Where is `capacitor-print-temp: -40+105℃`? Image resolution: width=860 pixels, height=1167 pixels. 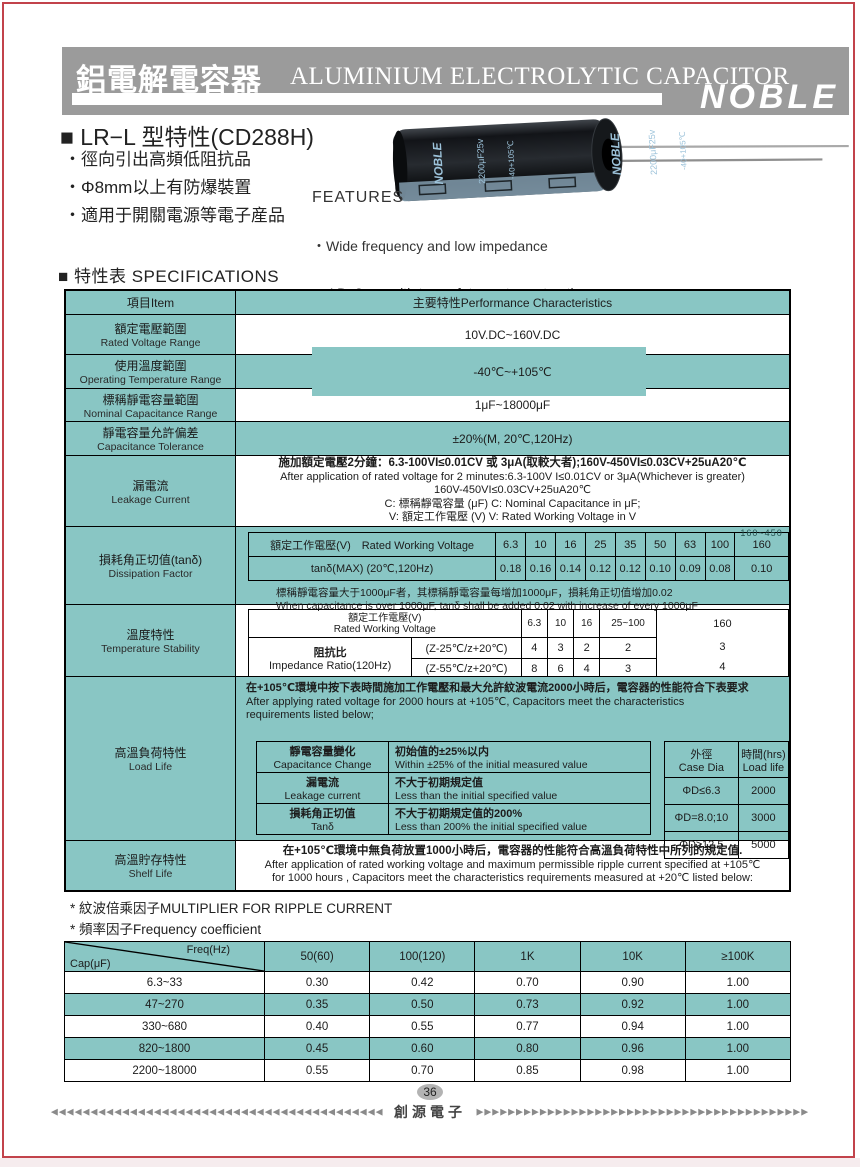 capacitor-print-temp: -40+105℃ is located at coordinates (683, 150).